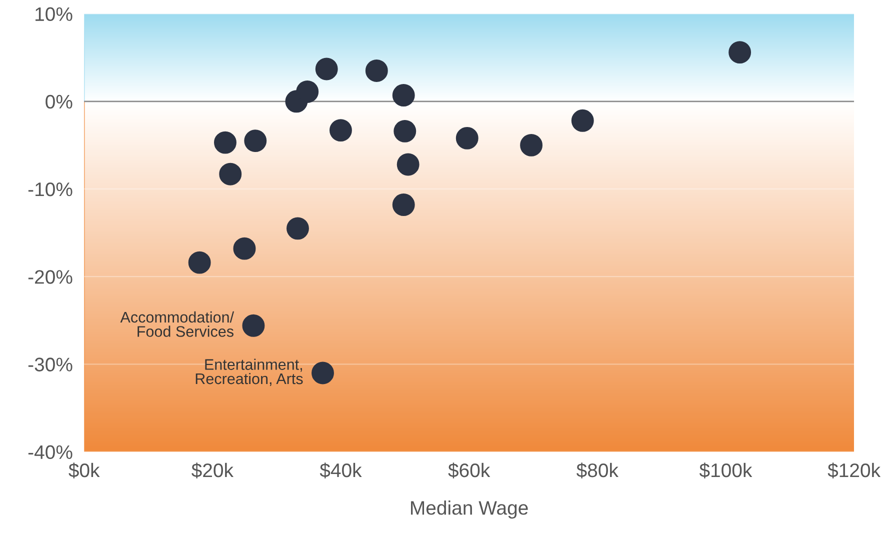 The height and width of the screenshot is (551, 885). I want to click on annotation: Accommodation/ Food Services, so click(177, 324).